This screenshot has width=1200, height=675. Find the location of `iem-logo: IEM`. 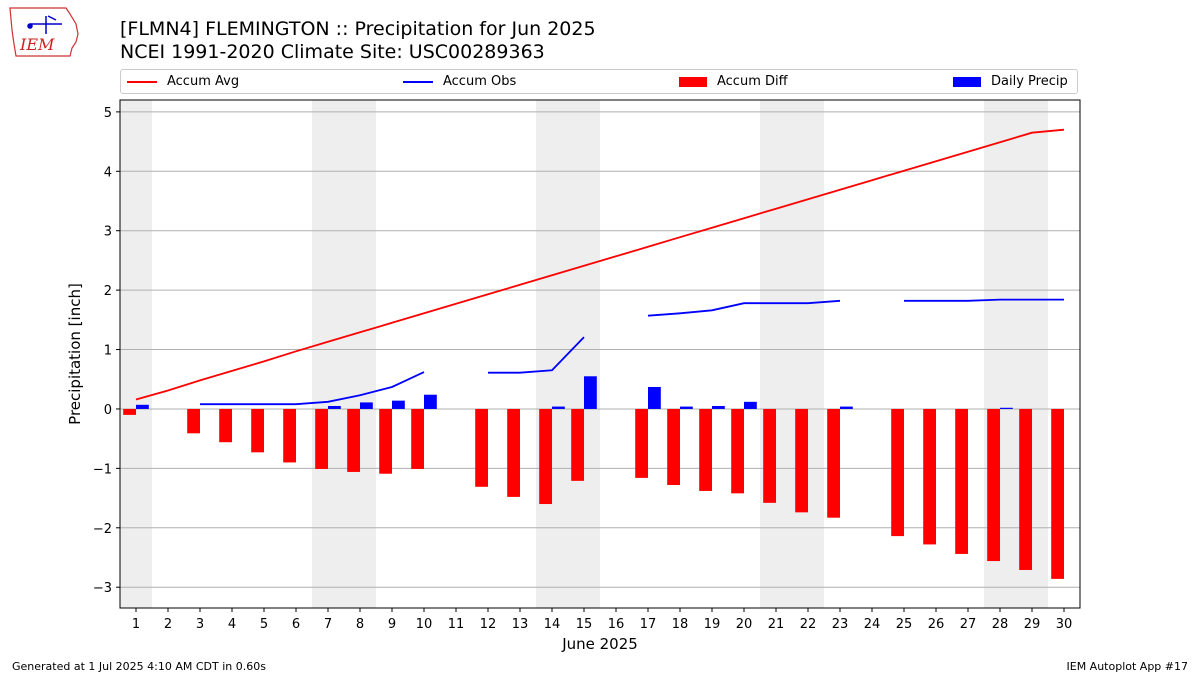

iem-logo: IEM is located at coordinates (44, 32).